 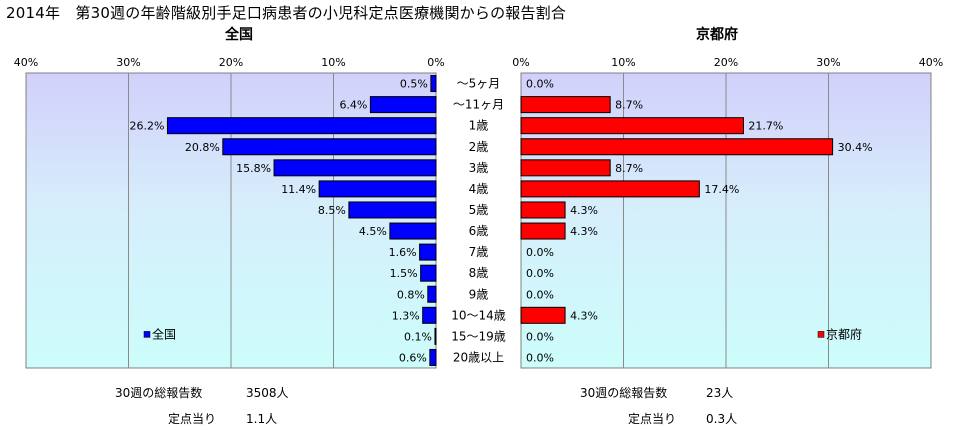 I want to click on left-data-label: 0.6%, so click(x=413, y=357).